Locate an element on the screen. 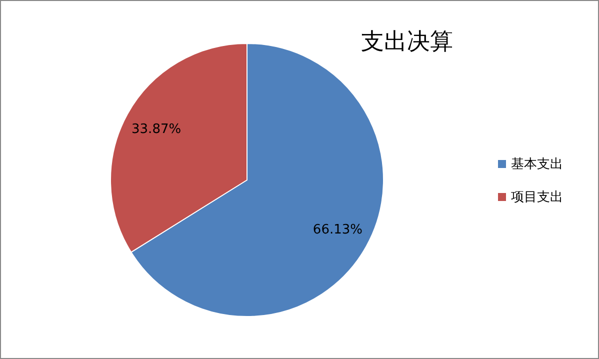 The width and height of the screenshot is (599, 359). data-label: 66.13% is located at coordinates (337, 230).